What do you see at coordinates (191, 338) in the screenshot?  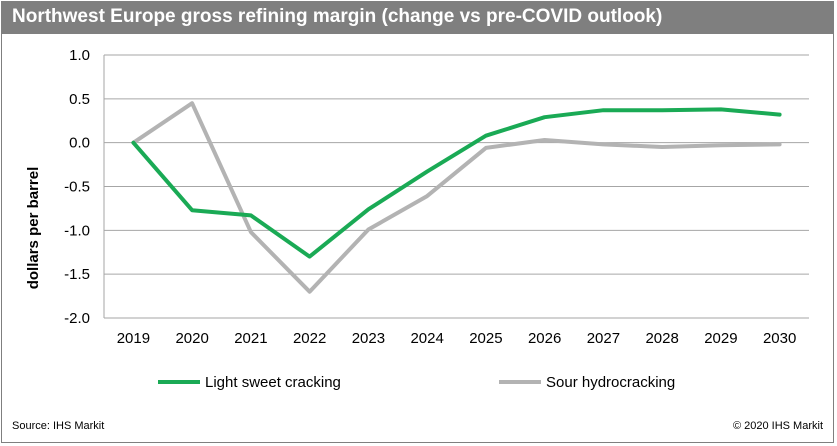 I see `x-tick-label: 2020` at bounding box center [191, 338].